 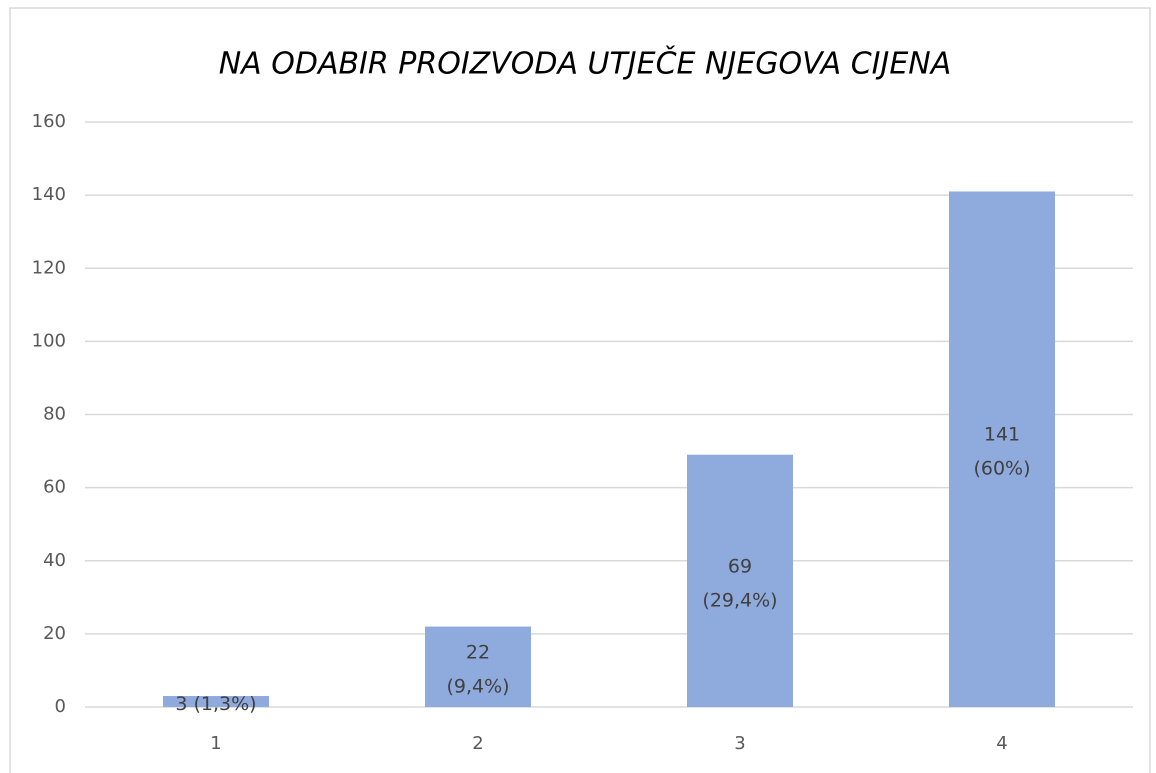 I want to click on data-label: 3 (1,3%), so click(x=215, y=704).